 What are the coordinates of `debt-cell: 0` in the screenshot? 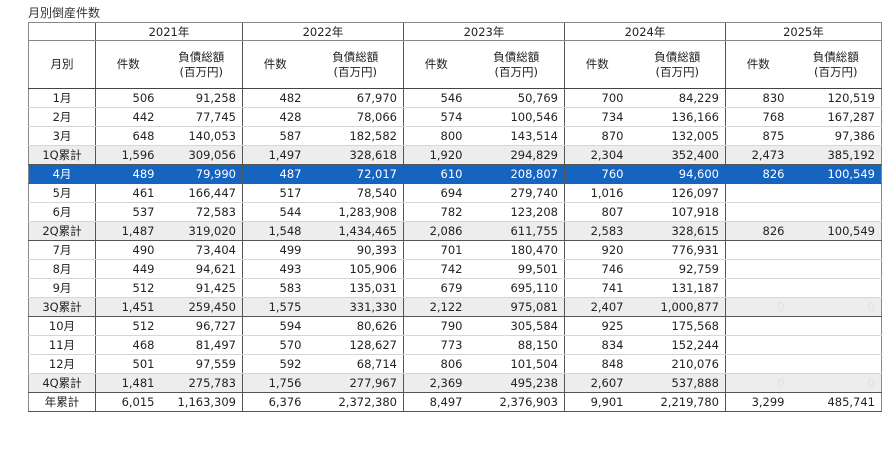 It's located at (836, 307).